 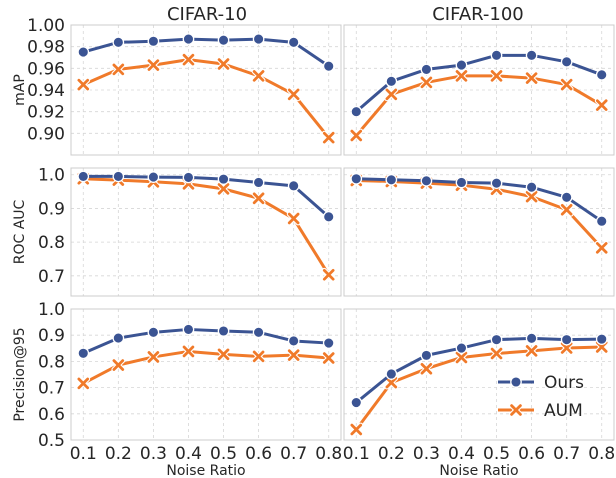 What do you see at coordinates (496, 454) in the screenshot?
I see `x-tick-label: 0.5` at bounding box center [496, 454].